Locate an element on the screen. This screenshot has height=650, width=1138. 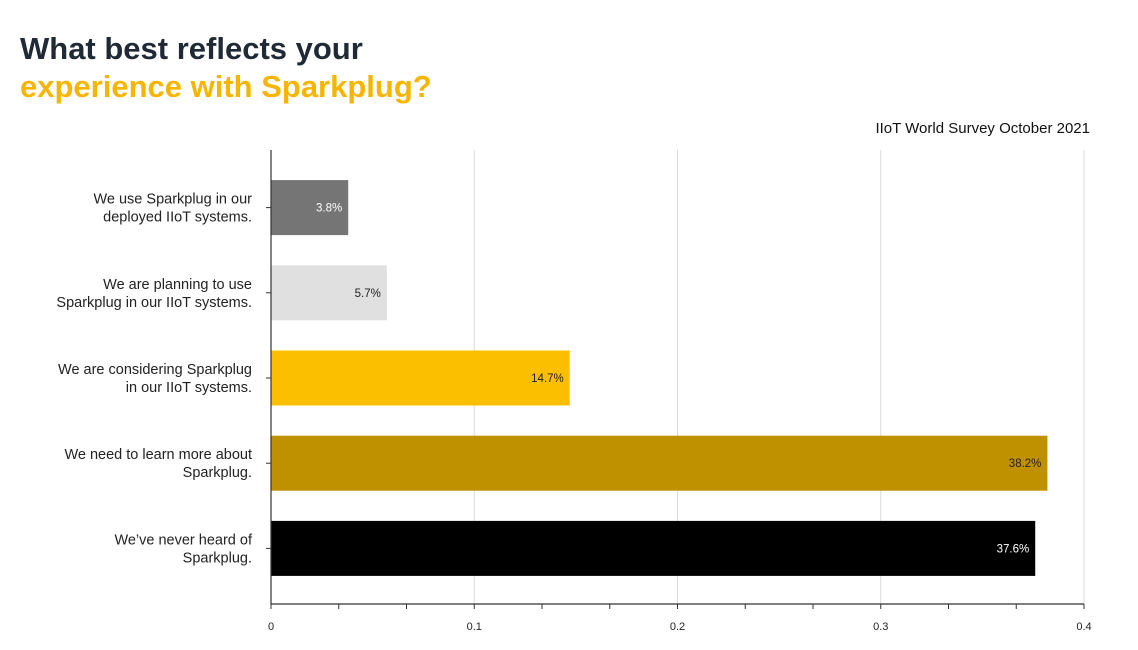
title-line-1: What best reflects your is located at coordinates (191, 48).